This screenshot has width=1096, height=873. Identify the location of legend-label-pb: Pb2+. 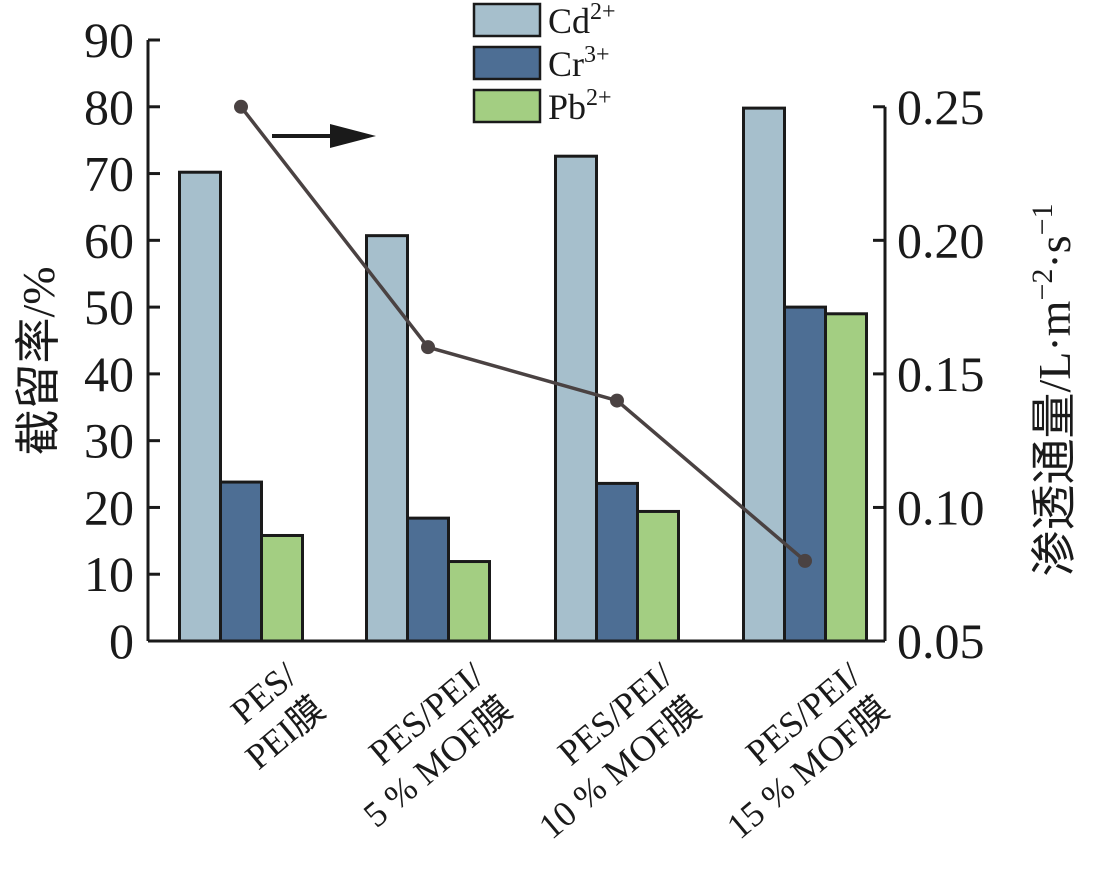
(580, 106).